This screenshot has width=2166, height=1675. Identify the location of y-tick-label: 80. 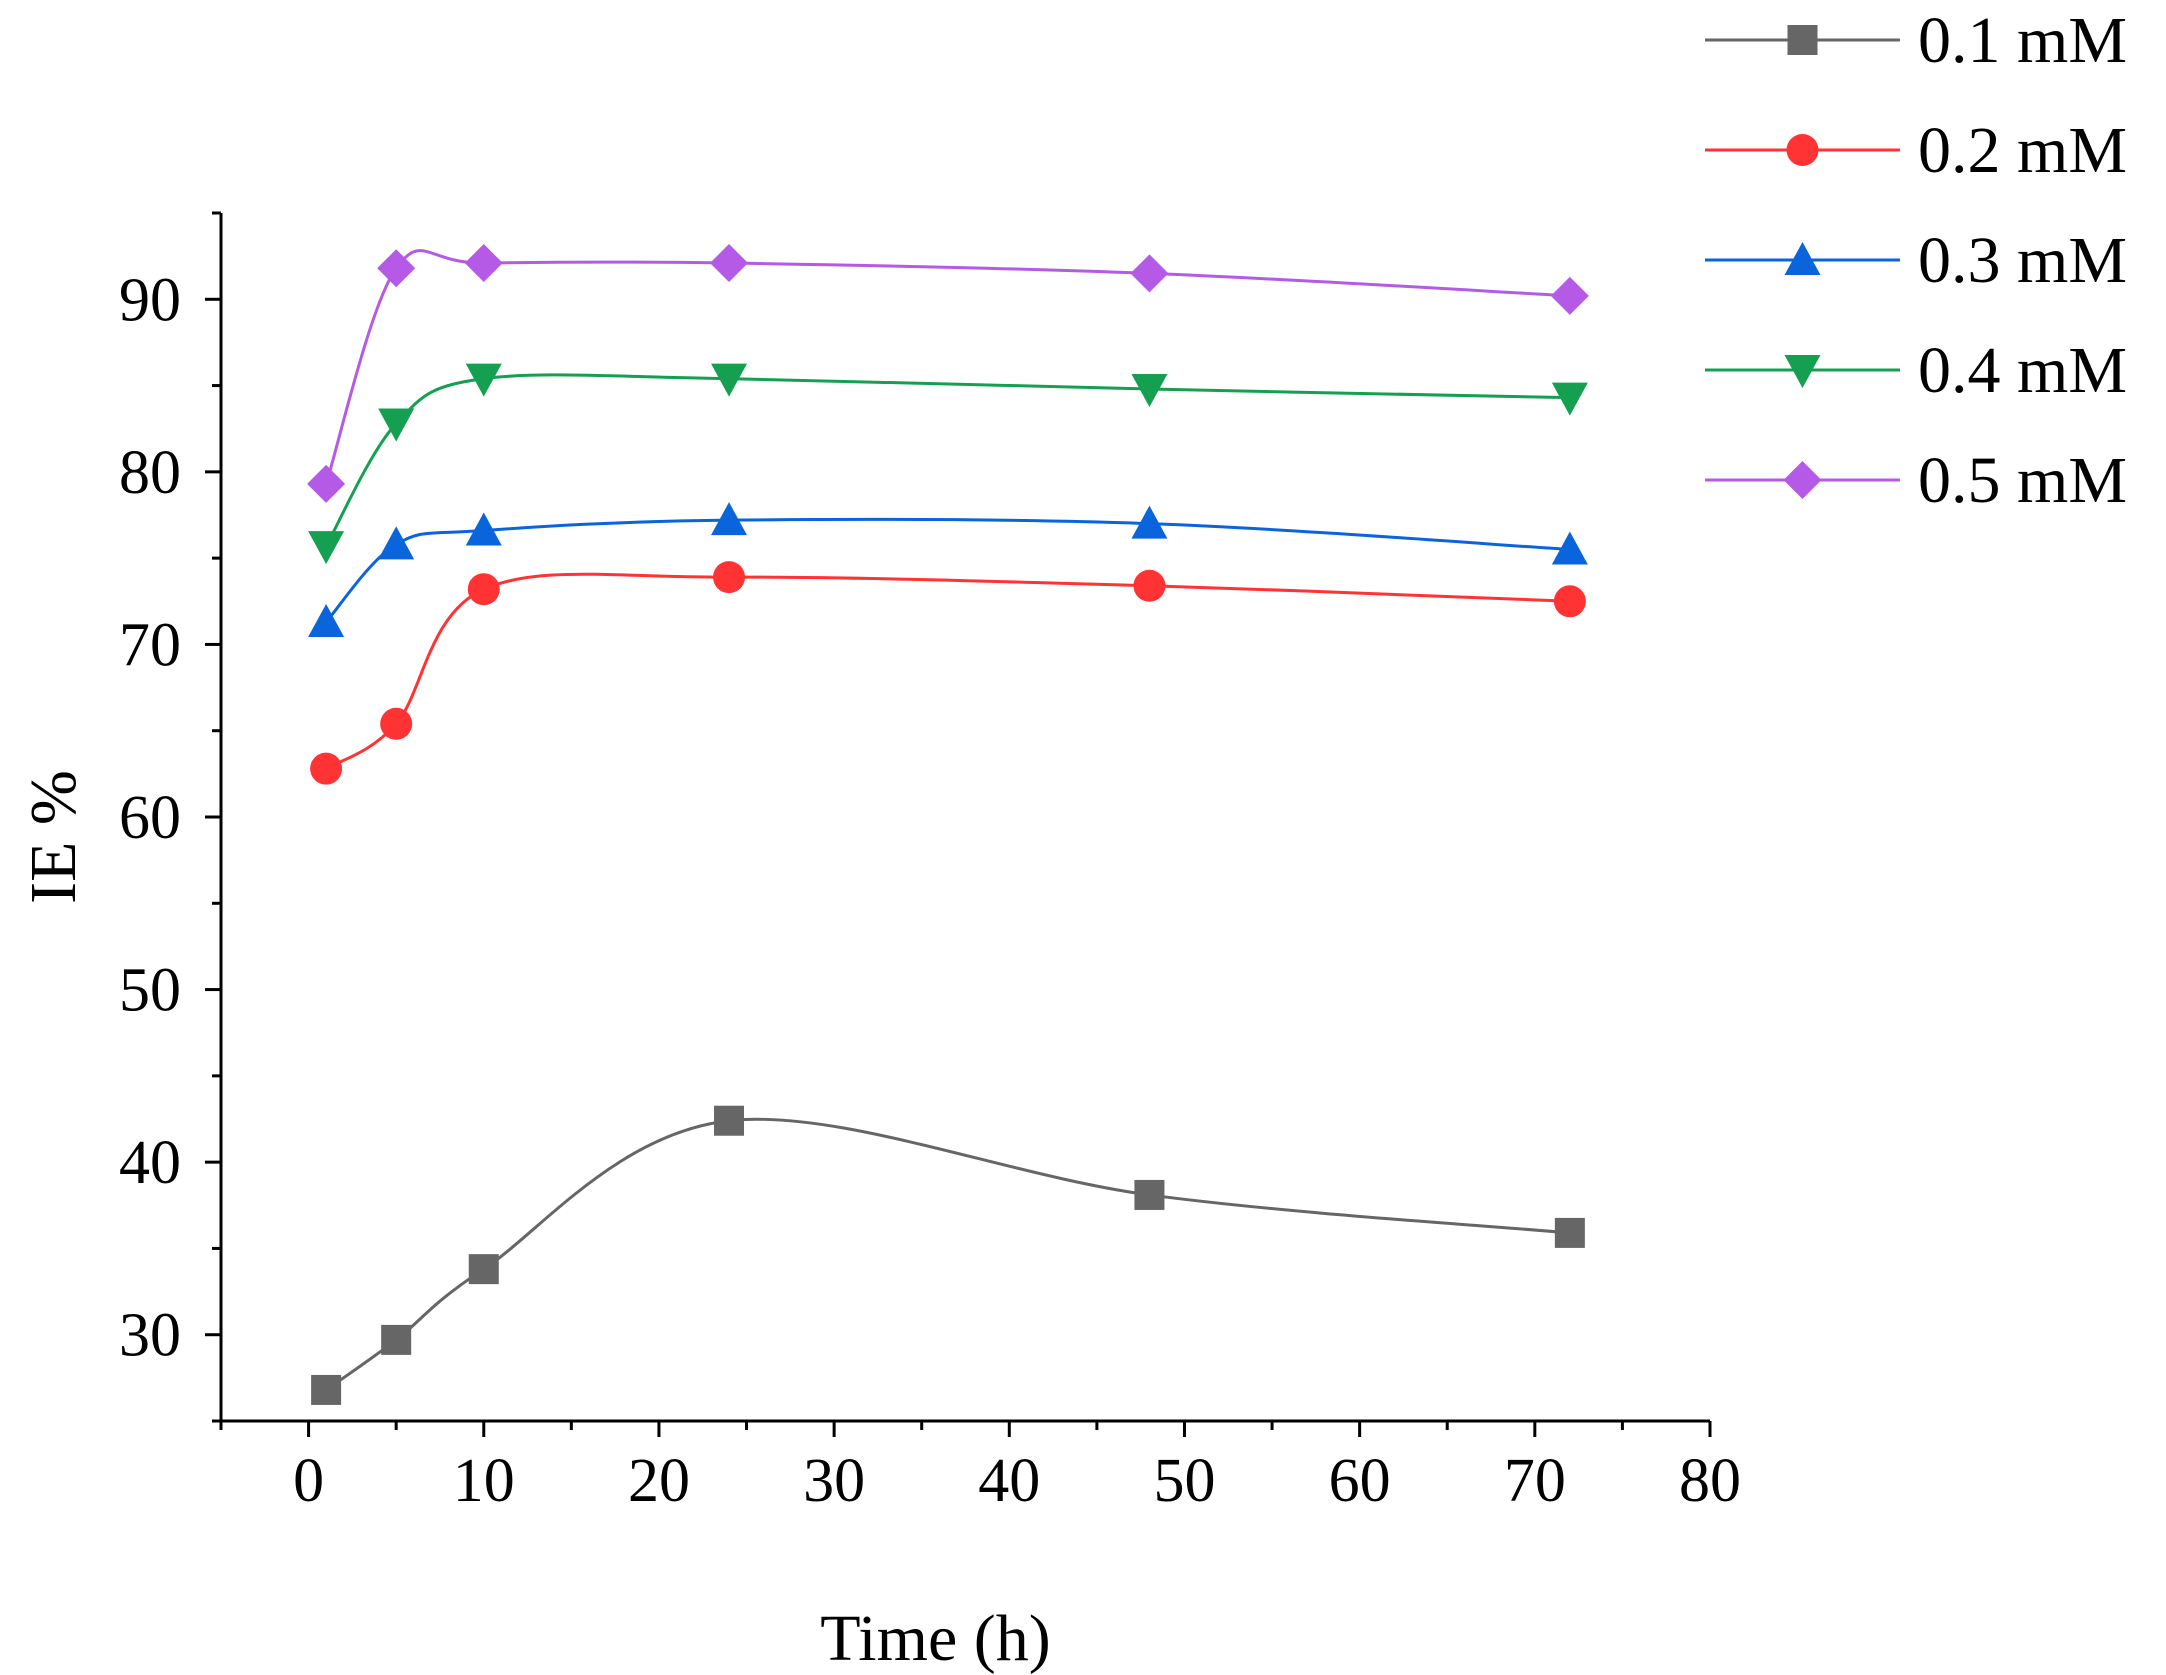
(150, 473).